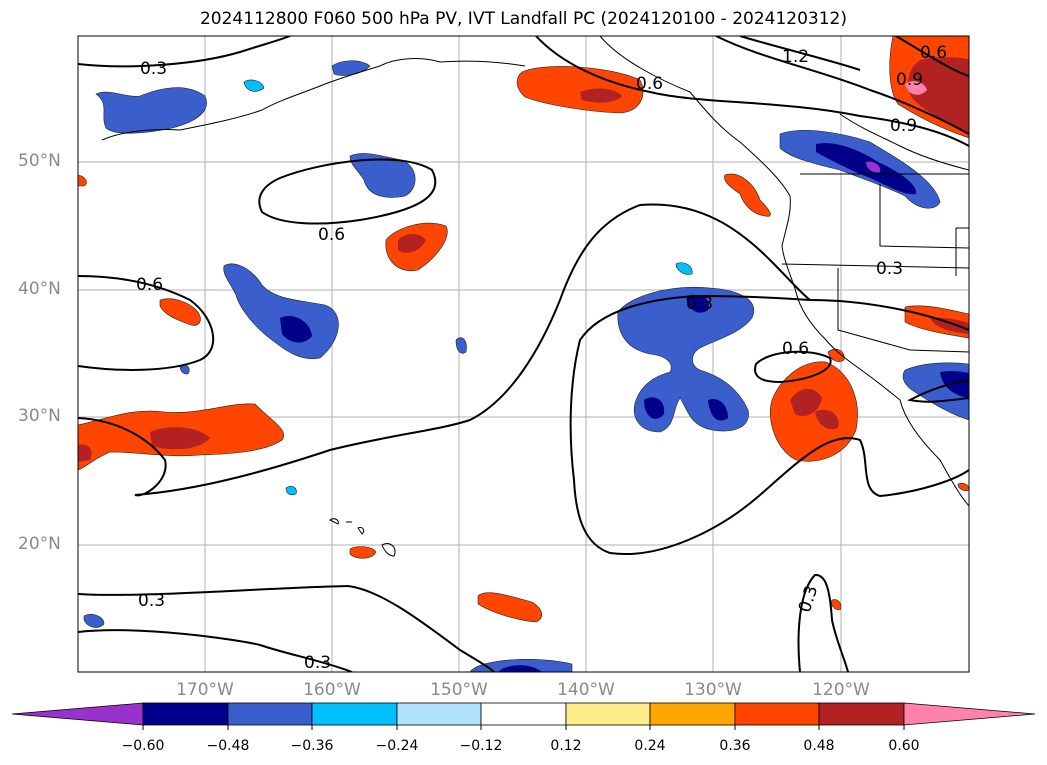 This screenshot has width=1047, height=765. I want to click on colorbar-segment-extend-low, so click(77, 714).